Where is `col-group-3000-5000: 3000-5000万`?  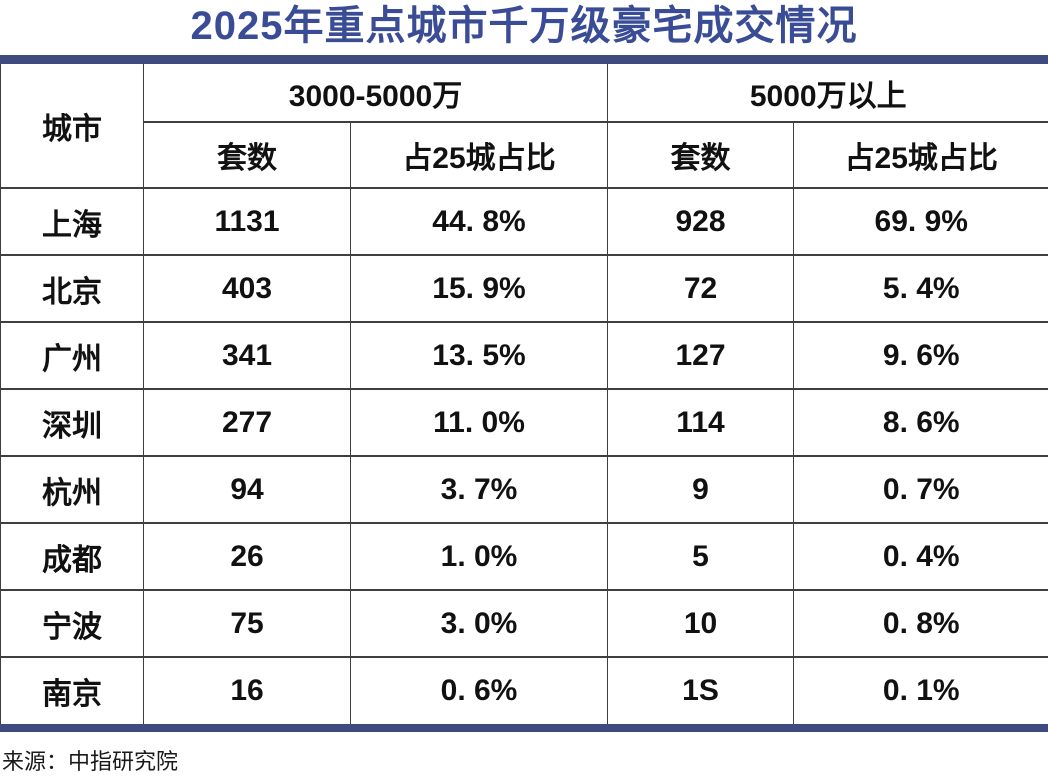
col-group-3000-5000: 3000-5000万 is located at coordinates (375, 93).